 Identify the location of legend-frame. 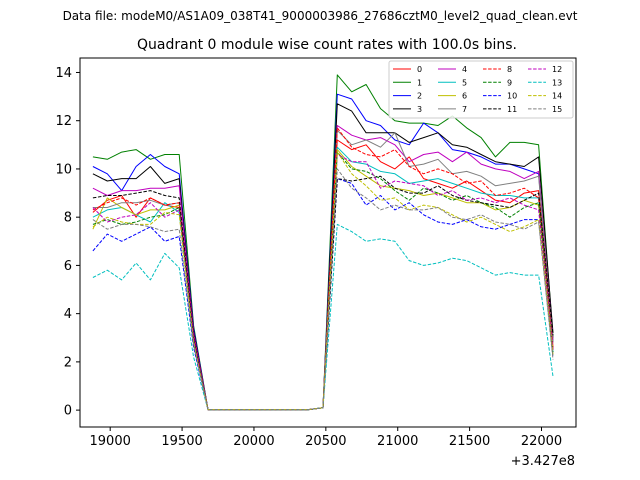
(481, 89).